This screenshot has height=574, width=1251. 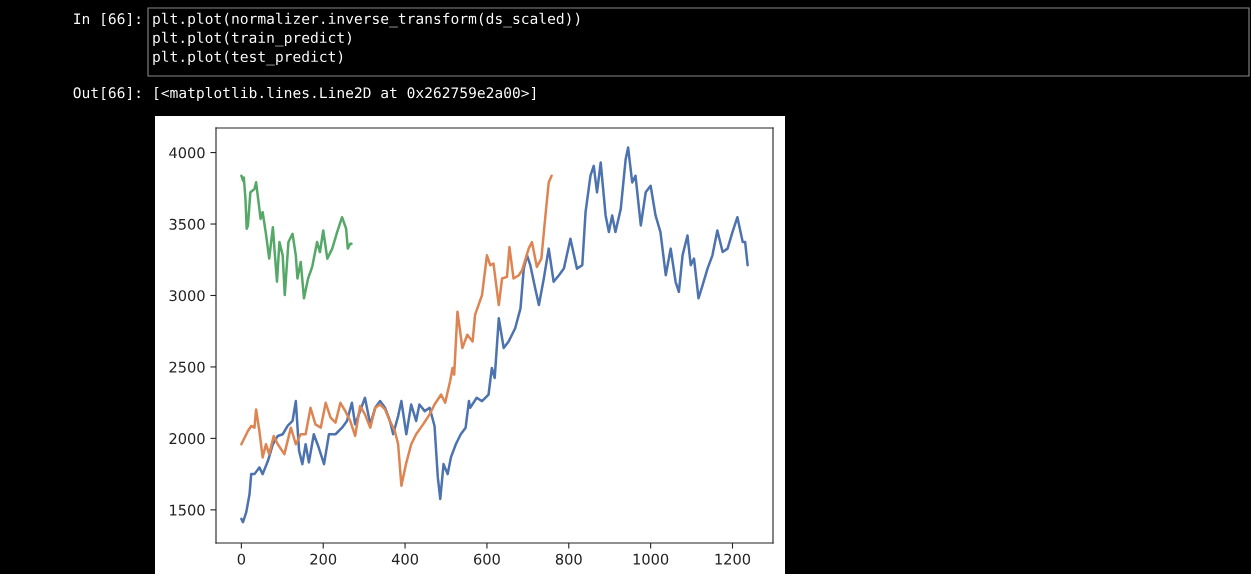 What do you see at coordinates (241, 559) in the screenshot?
I see `x-tick-label: 0` at bounding box center [241, 559].